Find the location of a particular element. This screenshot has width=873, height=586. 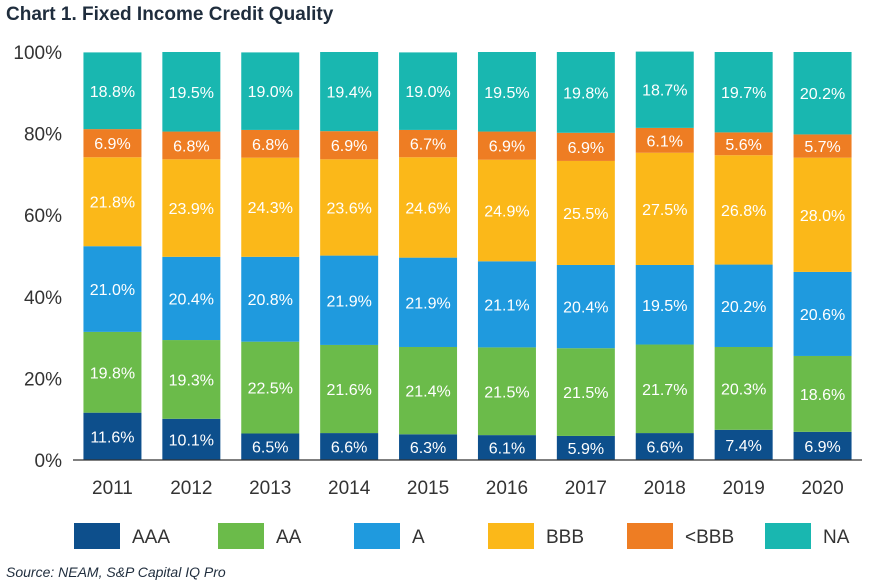

data-label-aa: 21.6% is located at coordinates (348, 390).